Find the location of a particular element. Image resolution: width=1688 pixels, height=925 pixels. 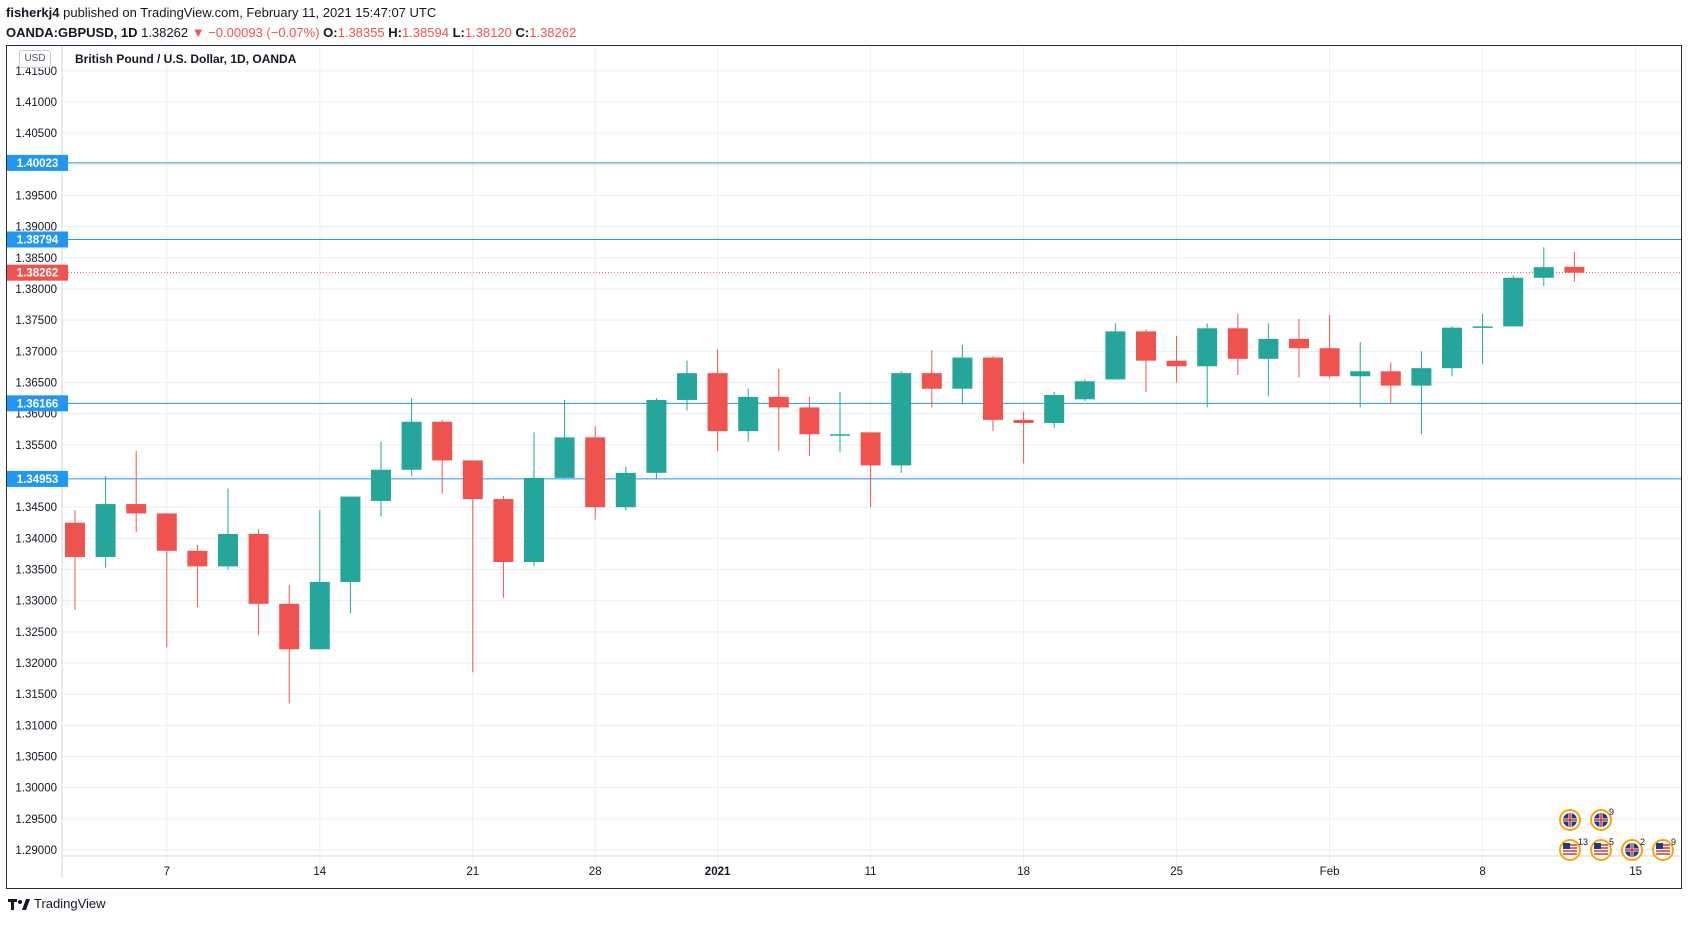

price-level-label: 1.34953 is located at coordinates (38, 480).